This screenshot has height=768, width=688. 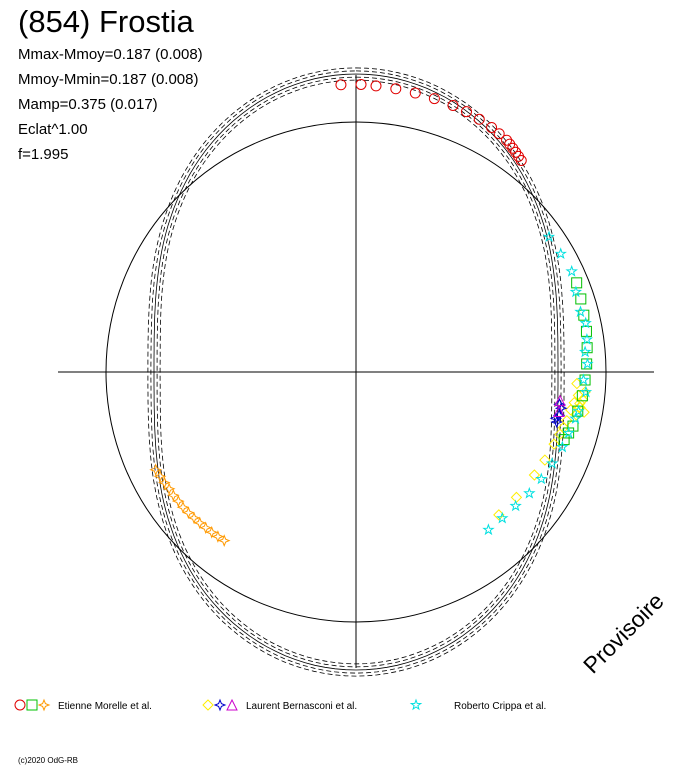 What do you see at coordinates (301, 706) in the screenshot?
I see `legend-label: Laurent Bernasconi et al.` at bounding box center [301, 706].